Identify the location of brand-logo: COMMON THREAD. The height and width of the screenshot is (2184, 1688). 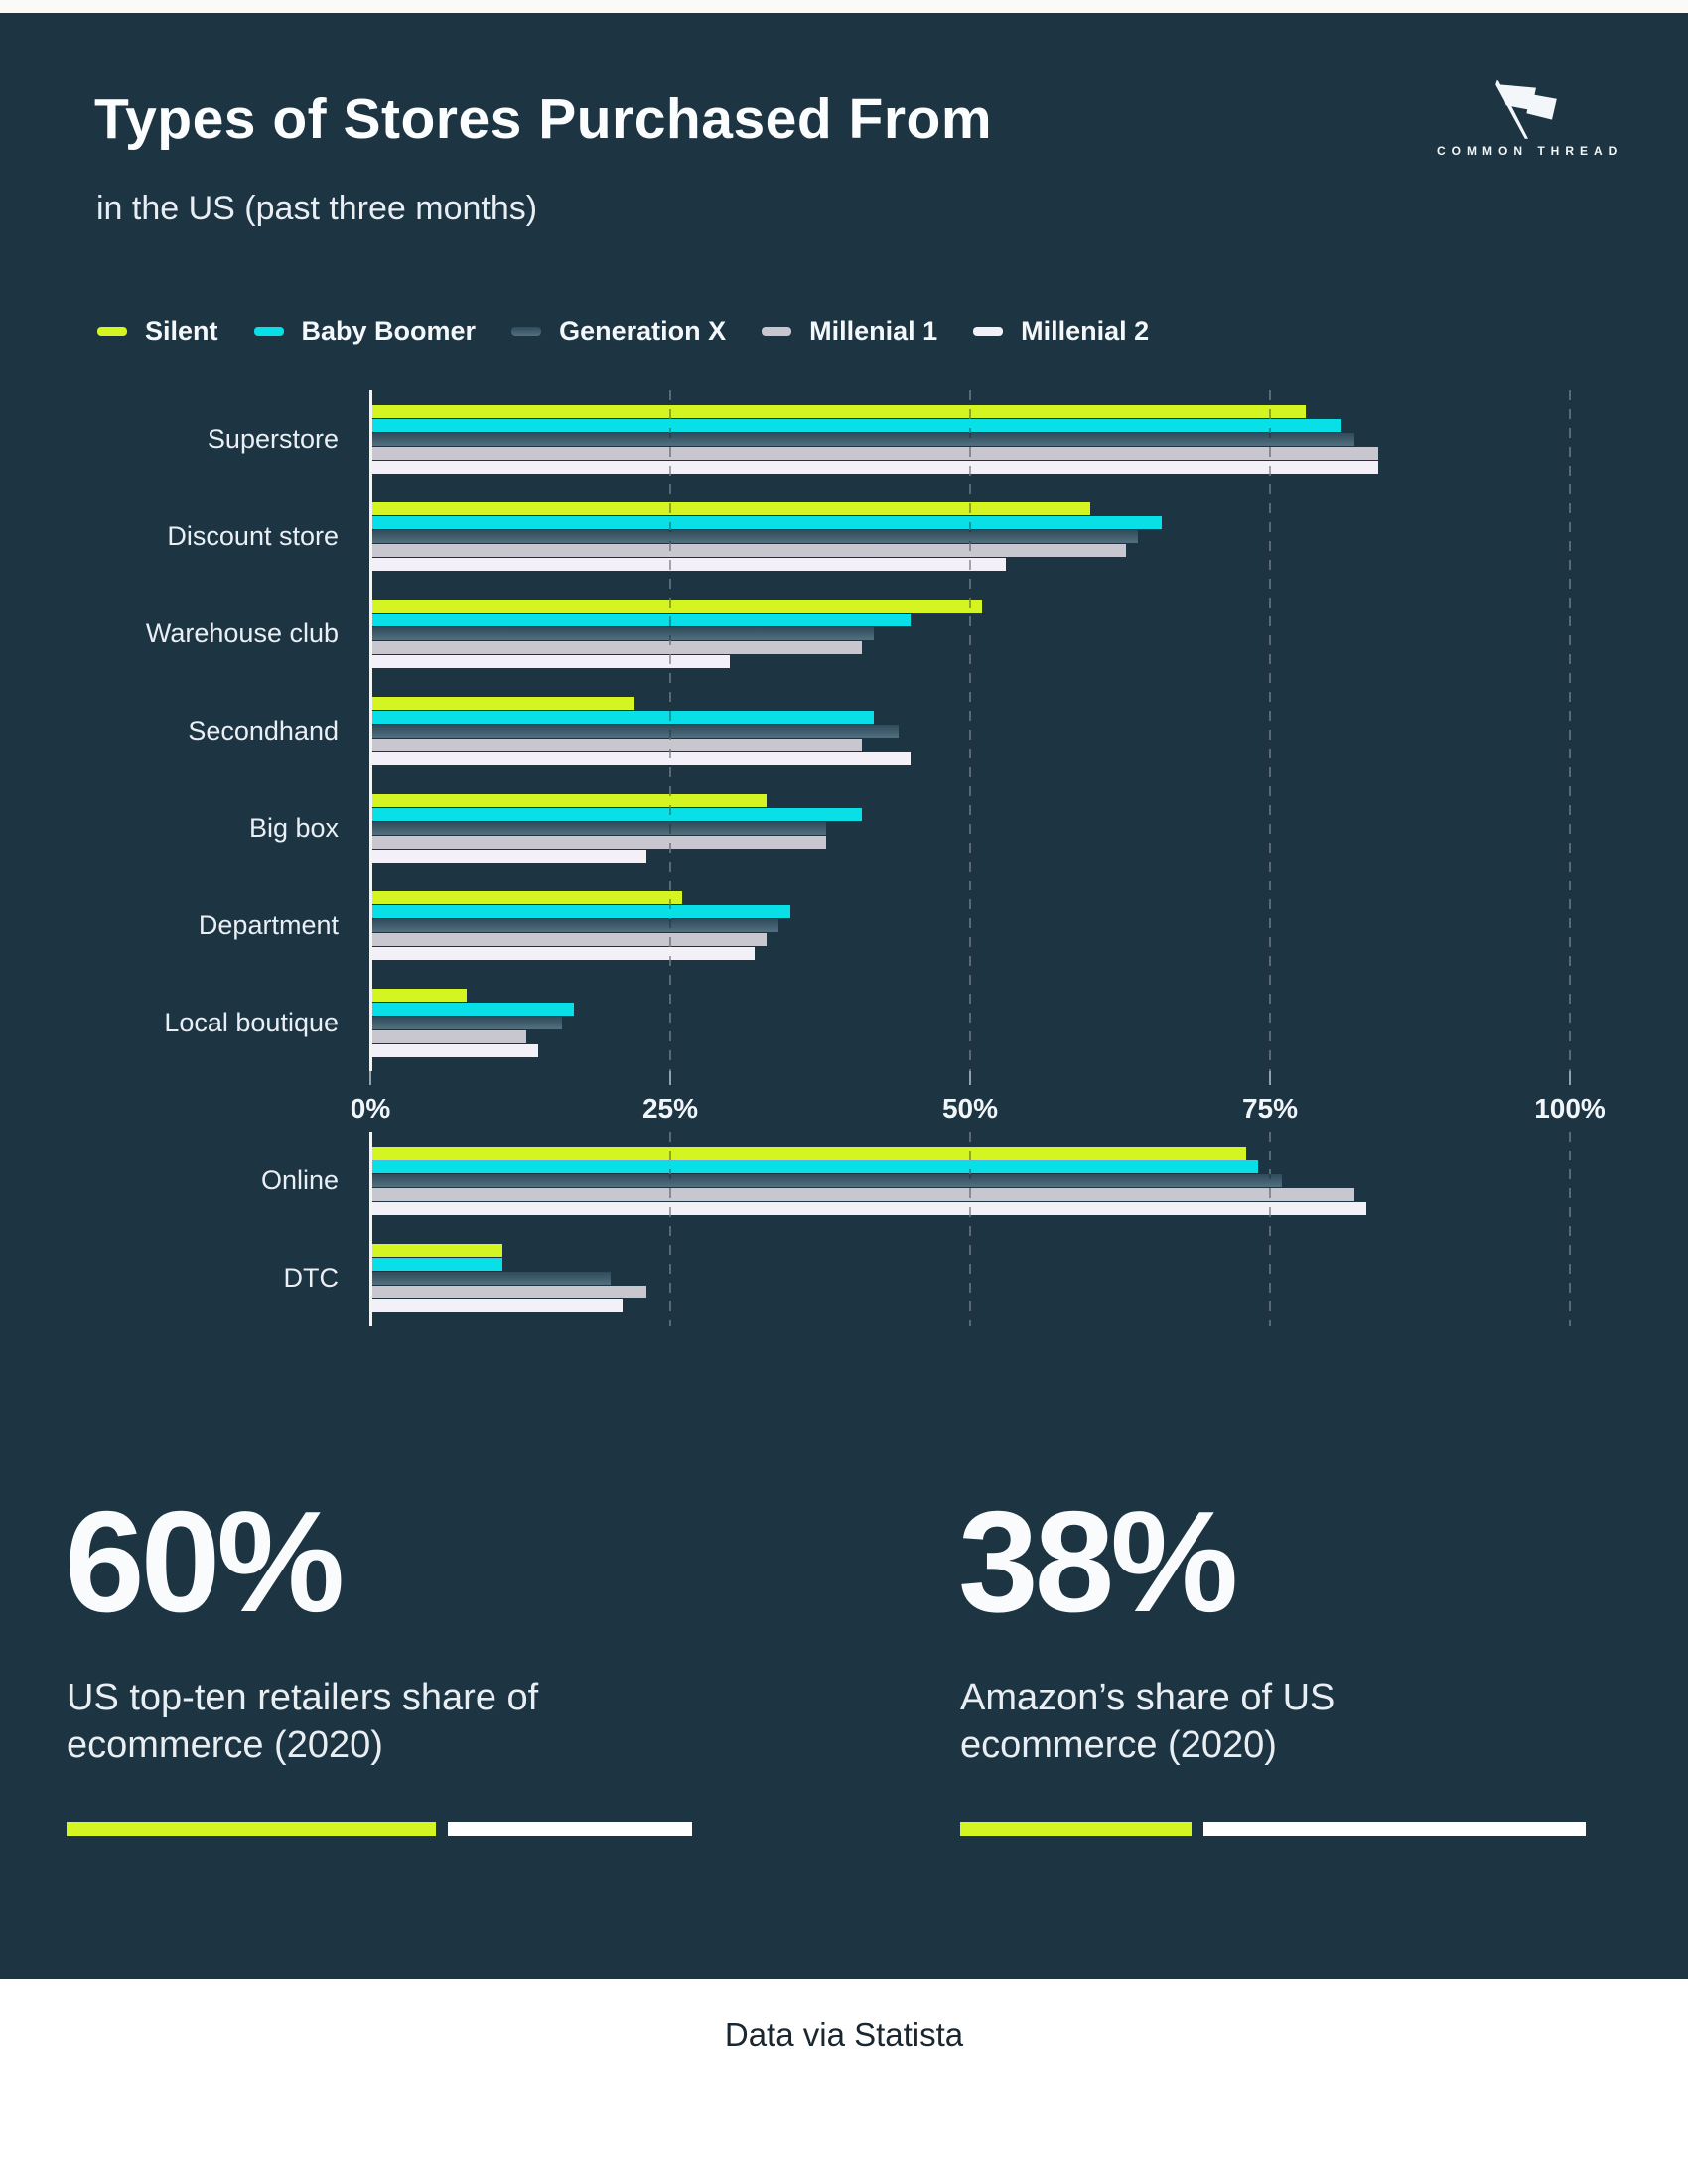
(1530, 118).